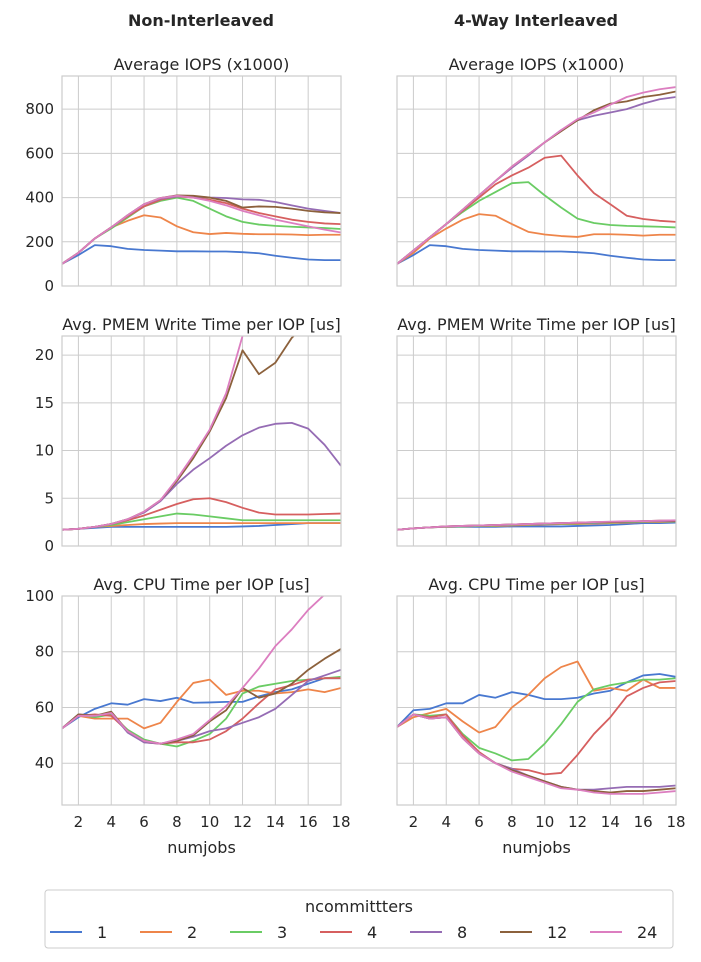 This screenshot has height=962, width=701. Describe the element at coordinates (201, 324) in the screenshot. I see `panel-title-pmem-non: Avg. PMEM Write Time per IOP [us]` at that location.